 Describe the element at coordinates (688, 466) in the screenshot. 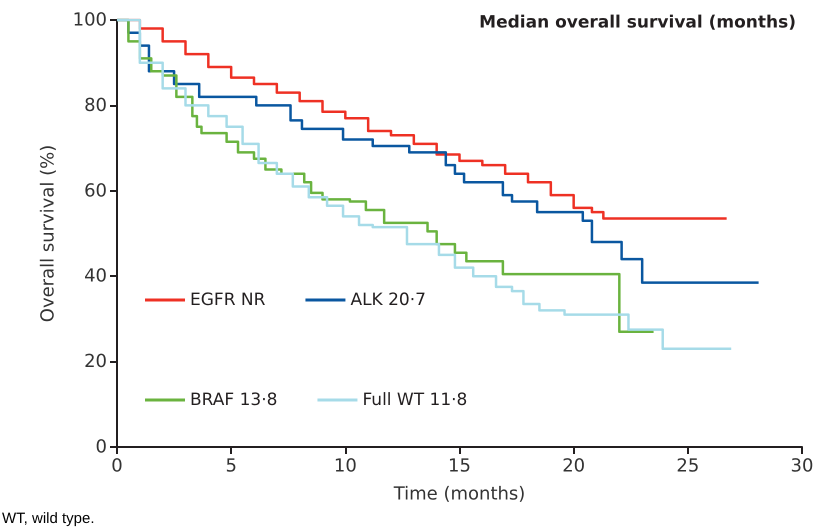

I see `x-tick-label: 25` at that location.